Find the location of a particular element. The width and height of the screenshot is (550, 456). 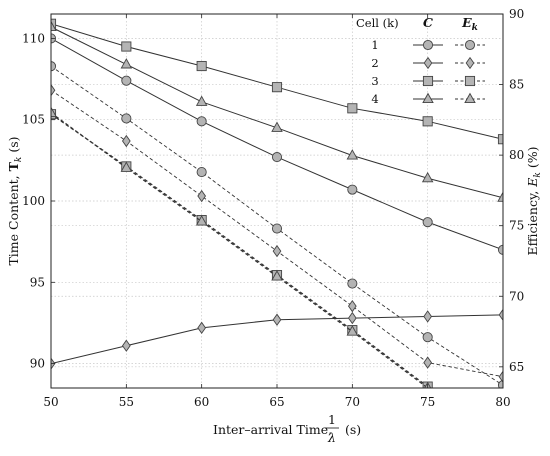

y-left-label-unit: (s) is located at coordinates (13, 146).